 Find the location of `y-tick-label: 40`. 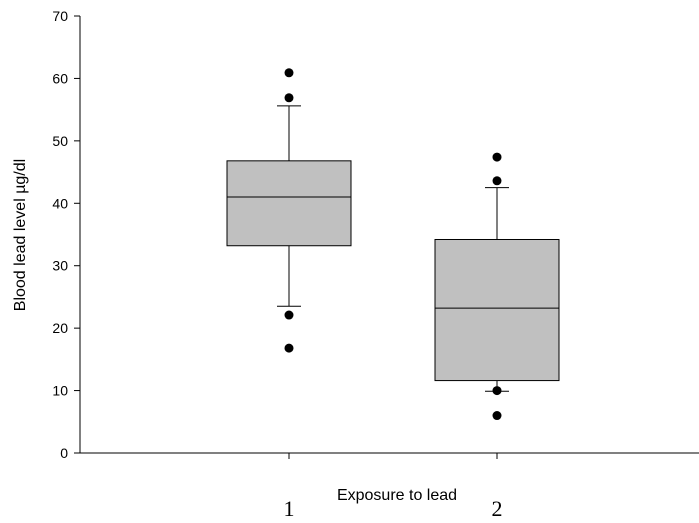

y-tick-label: 40 is located at coordinates (60, 203).